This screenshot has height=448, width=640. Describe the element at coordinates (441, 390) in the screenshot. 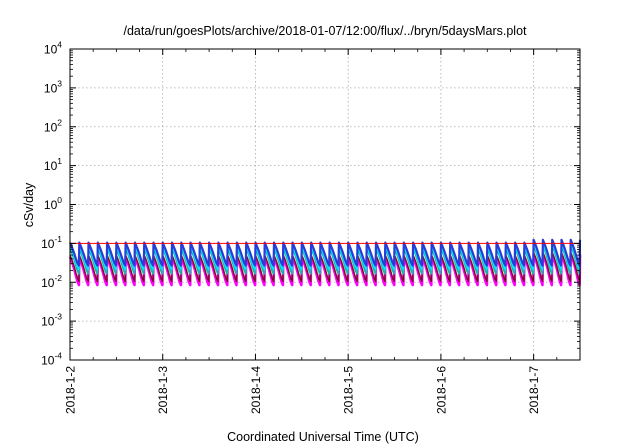

I see `x-tick-label: 2018-1-6` at that location.